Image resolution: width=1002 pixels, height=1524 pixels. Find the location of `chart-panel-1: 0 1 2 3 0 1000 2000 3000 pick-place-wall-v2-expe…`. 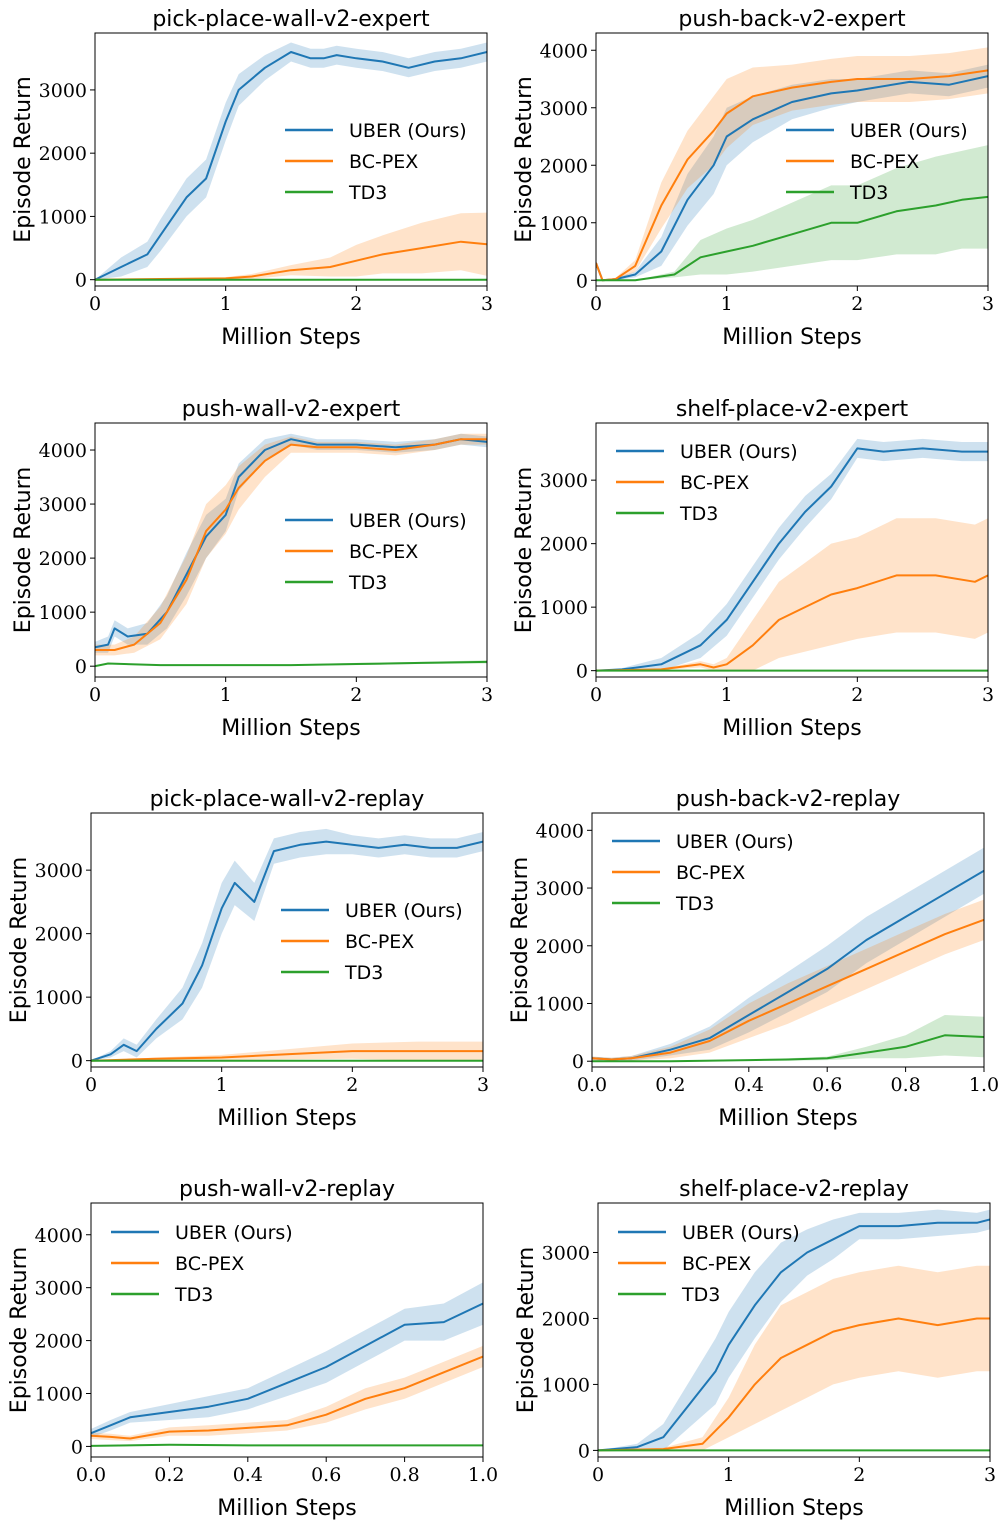

chart-panel-1: 0 1 2 3 0 1000 2000 3000 pick-place-wall-v2-expe… is located at coordinates (252, 178).